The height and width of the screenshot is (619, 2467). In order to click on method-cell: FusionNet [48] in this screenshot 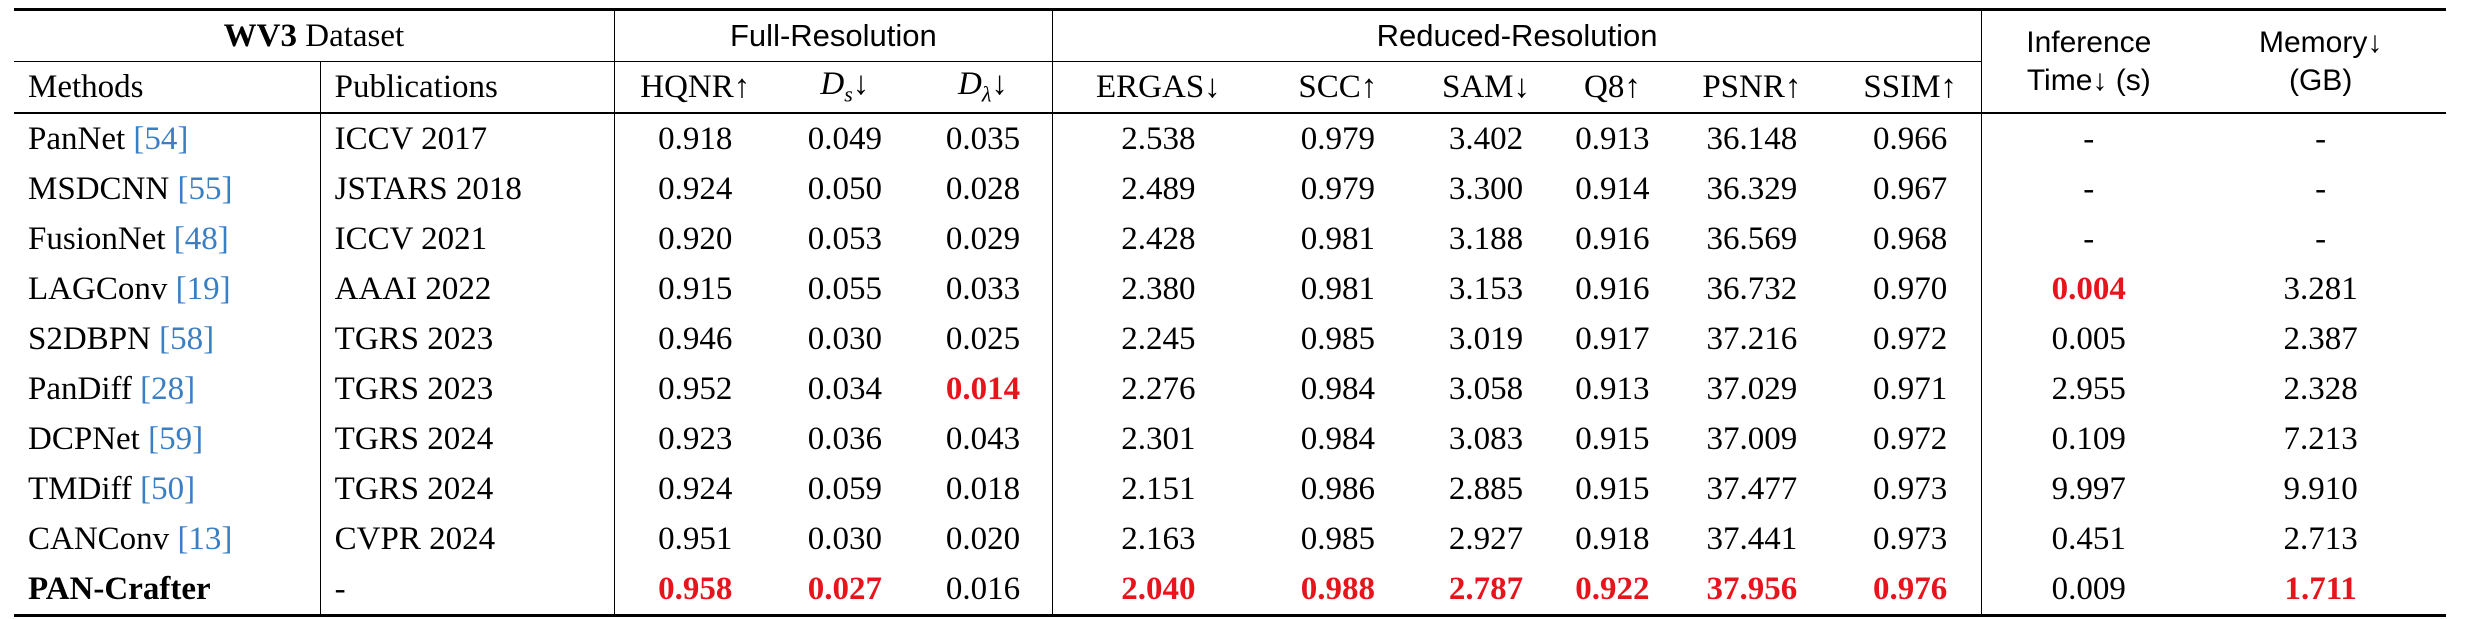, I will do `click(167, 239)`.